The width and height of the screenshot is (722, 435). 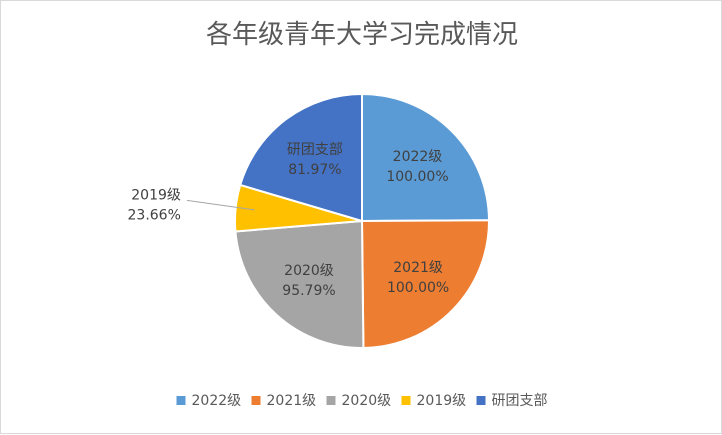 I want to click on legend-label-3: 2019级, so click(x=442, y=401).